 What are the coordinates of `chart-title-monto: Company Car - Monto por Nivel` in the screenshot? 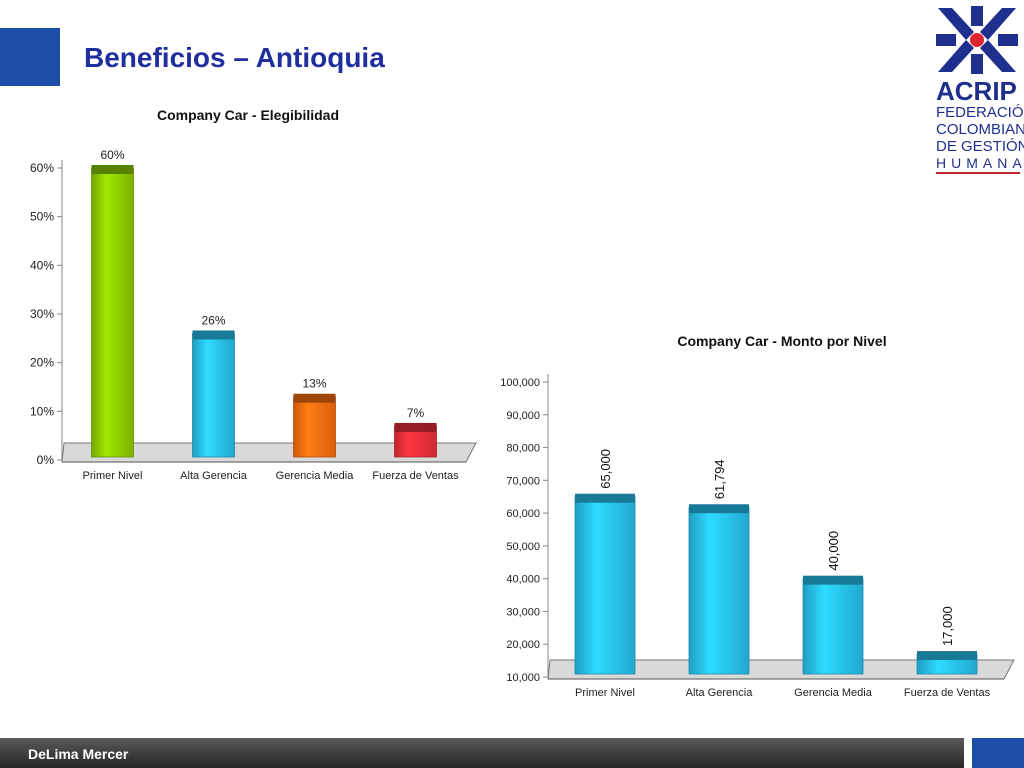 It's located at (782, 341).